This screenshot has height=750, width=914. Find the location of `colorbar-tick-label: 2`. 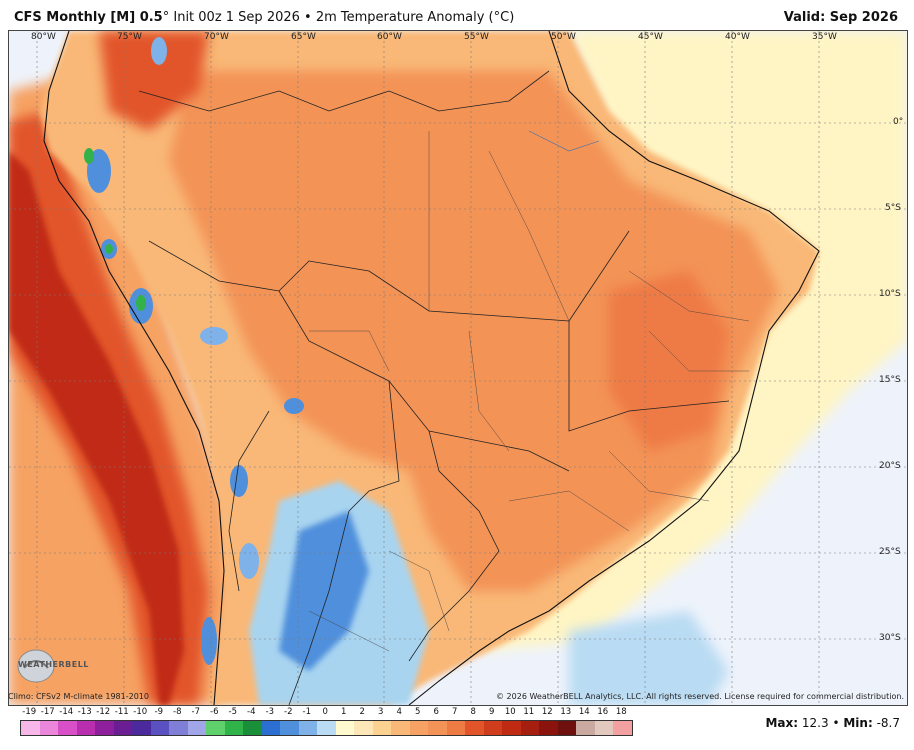

colorbar-tick-label: 2 is located at coordinates (362, 712).